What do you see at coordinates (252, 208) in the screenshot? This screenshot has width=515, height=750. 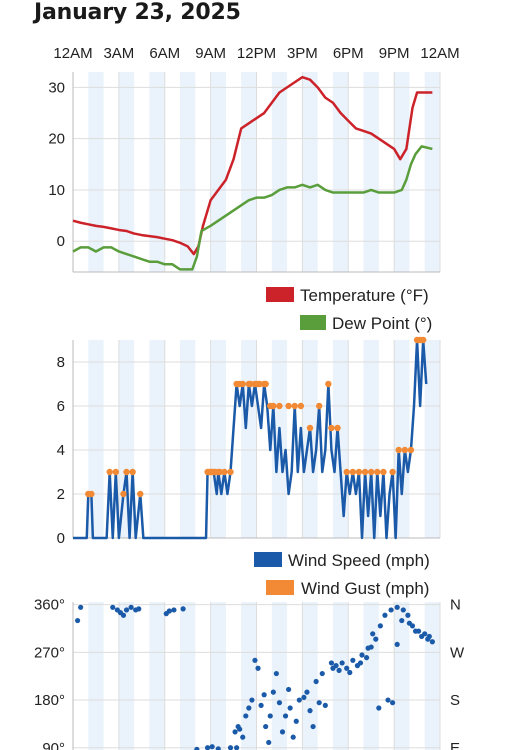 I see `dew-point-line` at bounding box center [252, 208].